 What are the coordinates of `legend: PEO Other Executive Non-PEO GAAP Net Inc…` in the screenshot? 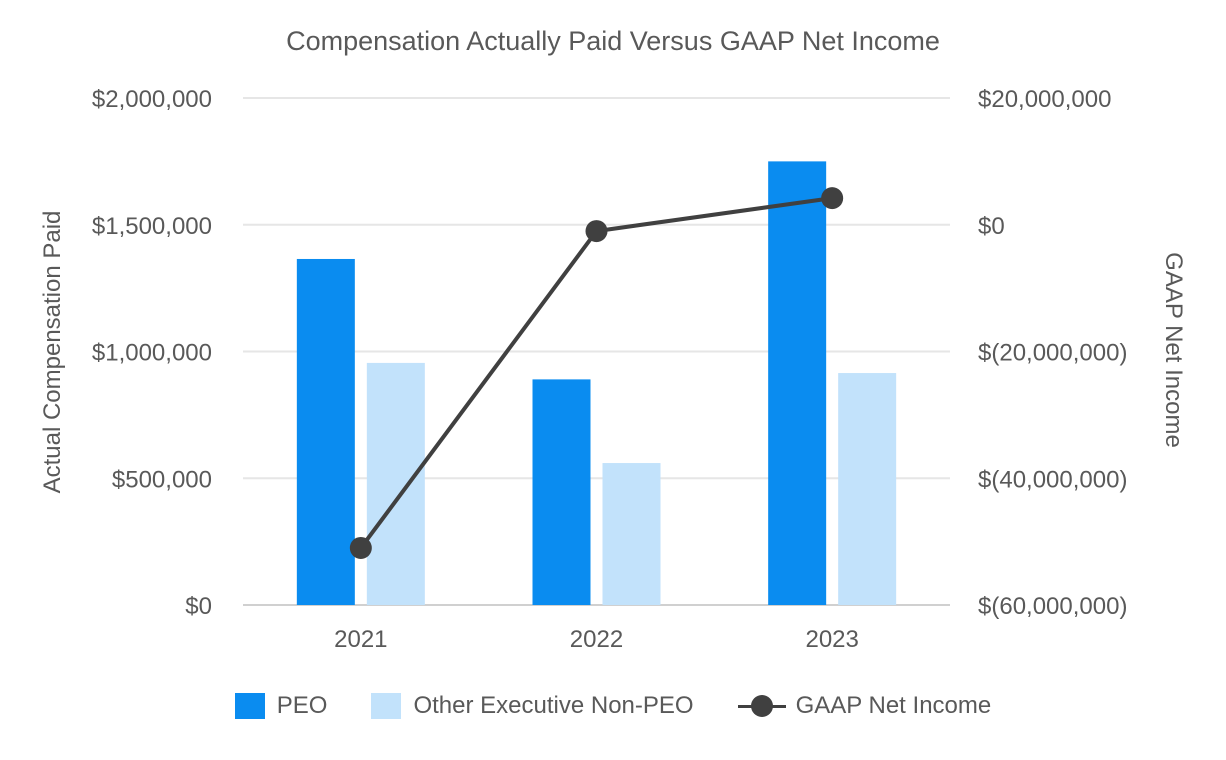 It's located at (613, 706).